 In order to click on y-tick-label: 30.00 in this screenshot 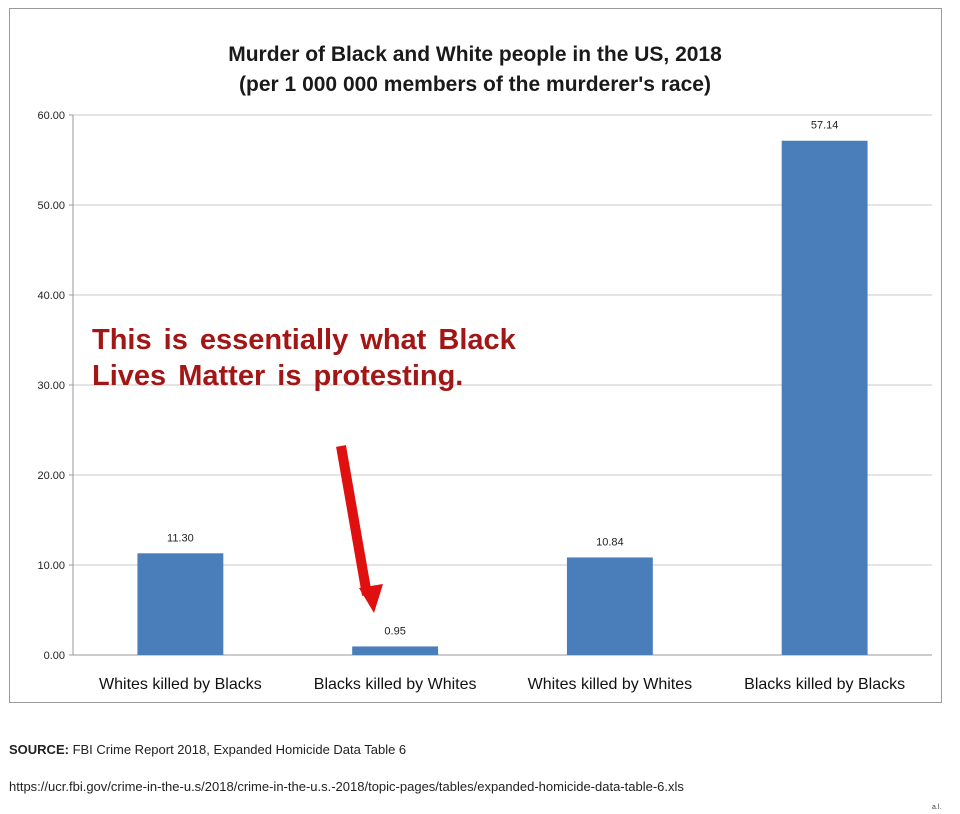, I will do `click(51, 386)`.